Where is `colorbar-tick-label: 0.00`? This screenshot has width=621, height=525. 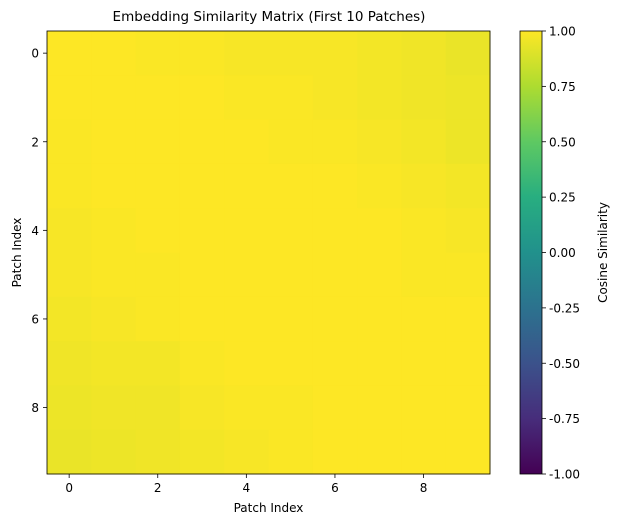 colorbar-tick-label: 0.00 is located at coordinates (562, 253).